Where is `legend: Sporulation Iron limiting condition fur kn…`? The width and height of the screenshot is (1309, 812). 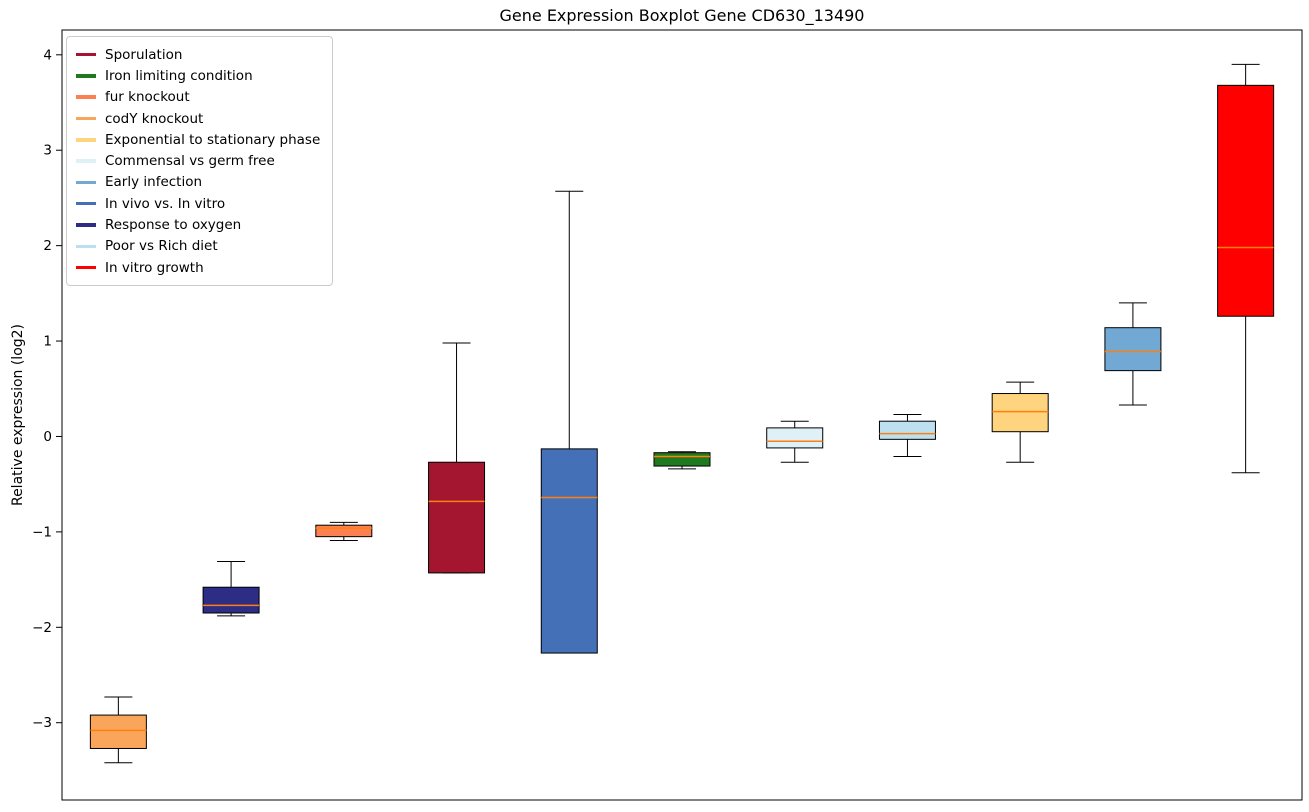 legend: Sporulation Iron limiting condition fur kn… is located at coordinates (200, 161).